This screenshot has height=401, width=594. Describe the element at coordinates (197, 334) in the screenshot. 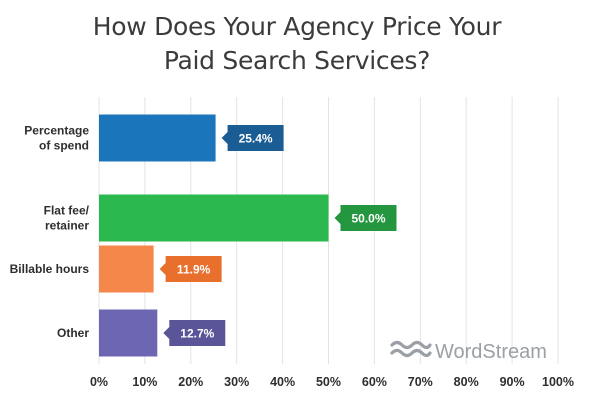

I see `value-label: 12.7%` at that location.